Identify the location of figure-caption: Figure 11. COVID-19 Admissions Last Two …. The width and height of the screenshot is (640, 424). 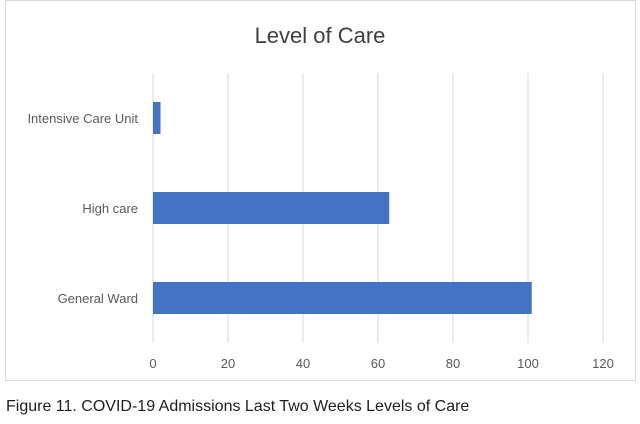
(238, 406).